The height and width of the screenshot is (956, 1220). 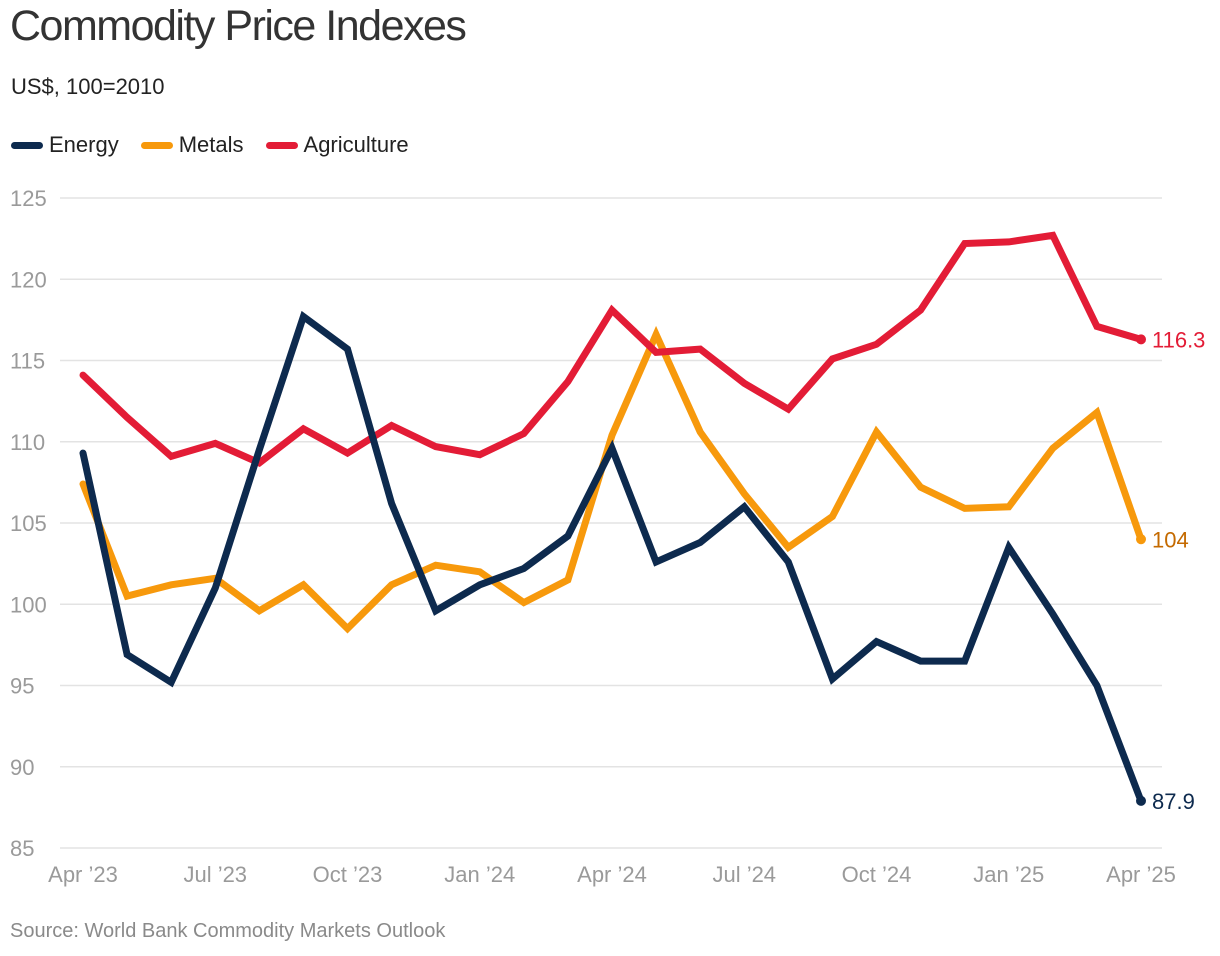 What do you see at coordinates (211, 144) in the screenshot?
I see `legend-label-metals: Metals` at bounding box center [211, 144].